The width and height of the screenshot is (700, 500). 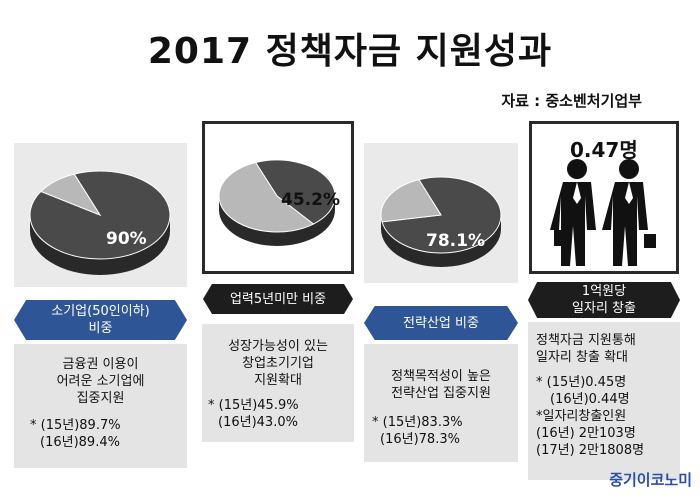 What do you see at coordinates (604, 150) in the screenshot?
I see `jobs-value-label: 0.47명` at bounding box center [604, 150].